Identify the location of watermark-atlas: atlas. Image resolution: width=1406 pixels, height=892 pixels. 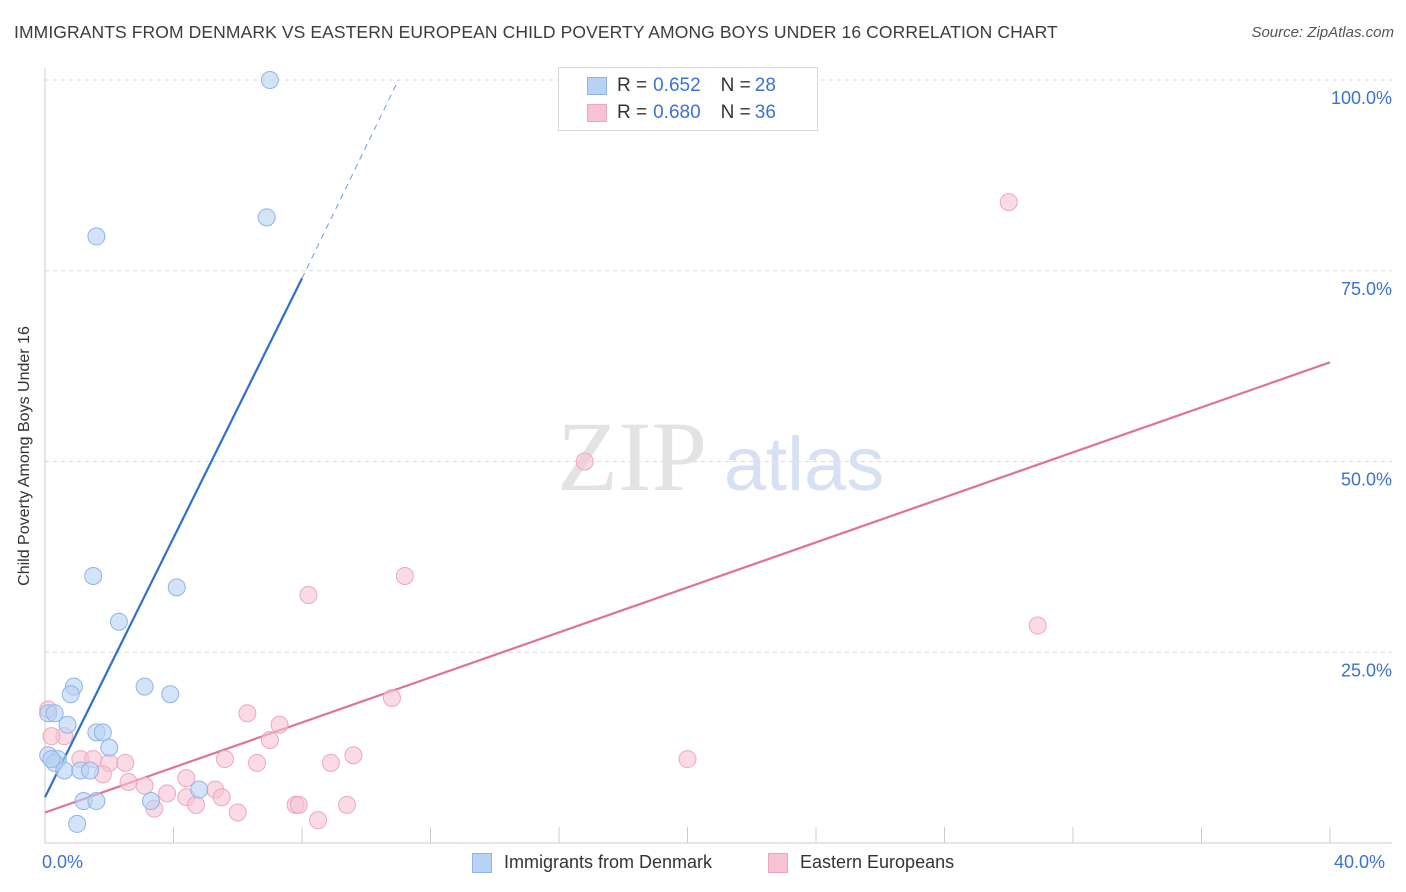
(804, 464).